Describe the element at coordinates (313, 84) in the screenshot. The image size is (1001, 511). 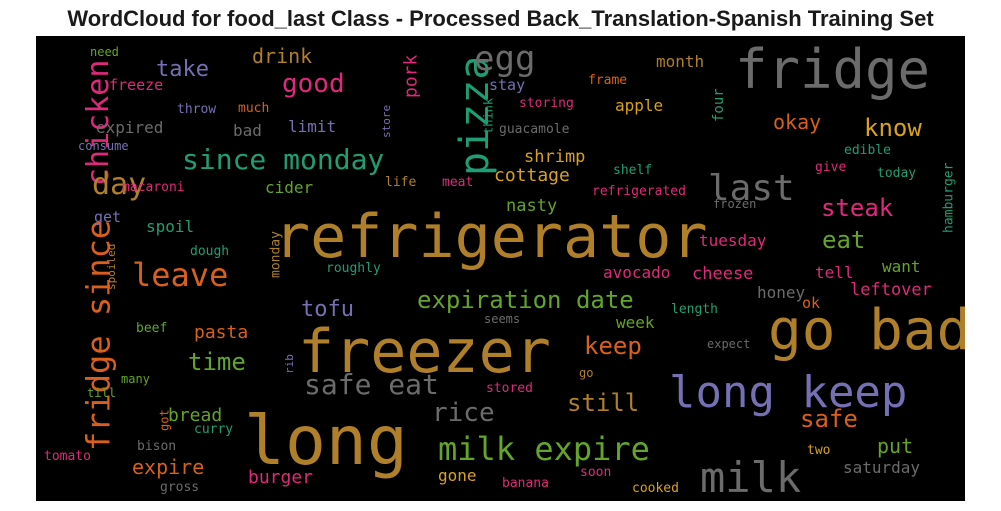
I see `word-good: good` at that location.